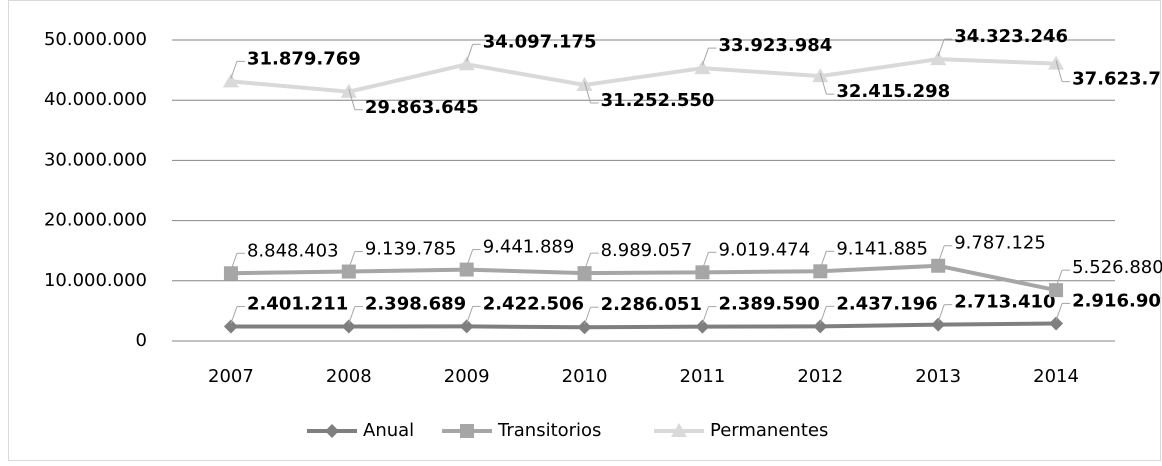 The image size is (1162, 466). I want to click on data-label: 31.252.550, so click(658, 100).